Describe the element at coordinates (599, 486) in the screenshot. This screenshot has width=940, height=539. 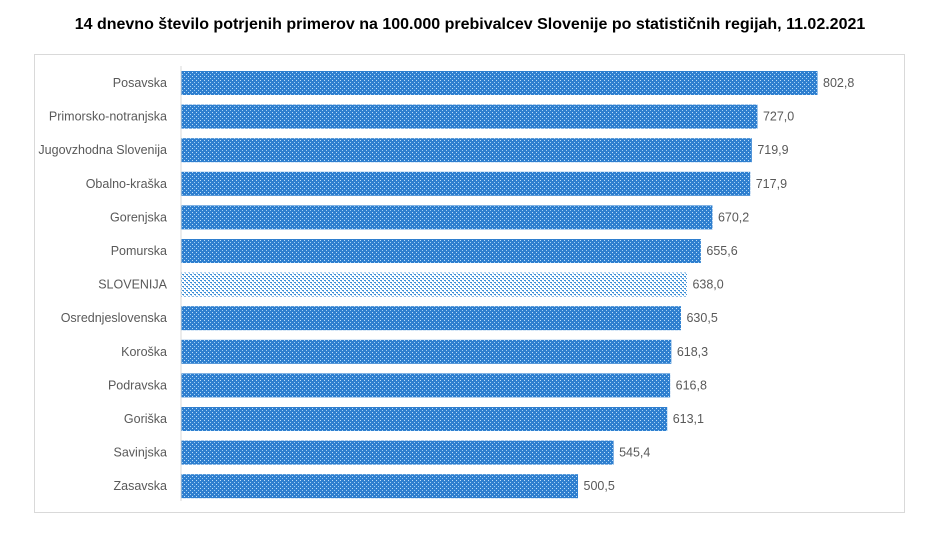
I see `value-label: 500,5` at that location.